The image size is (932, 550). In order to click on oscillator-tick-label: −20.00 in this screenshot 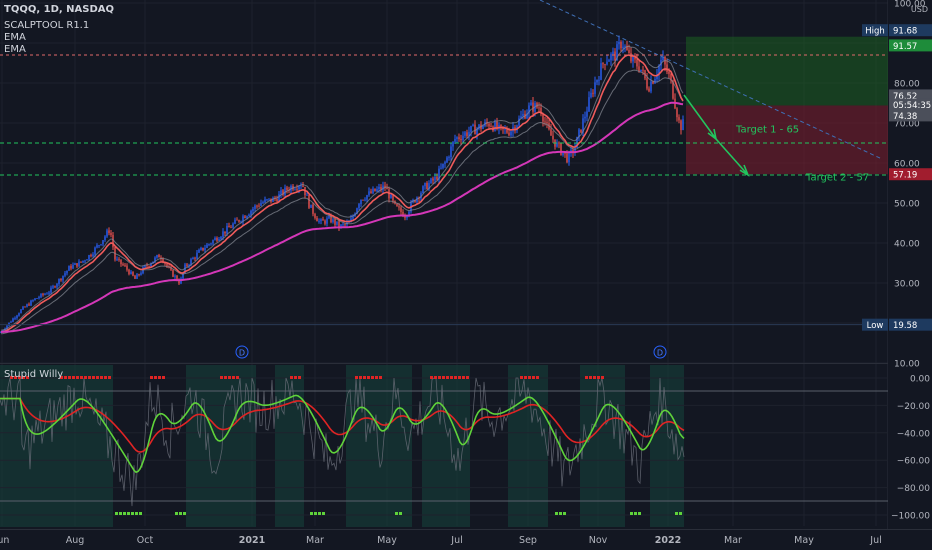, I will do `click(914, 407)`.